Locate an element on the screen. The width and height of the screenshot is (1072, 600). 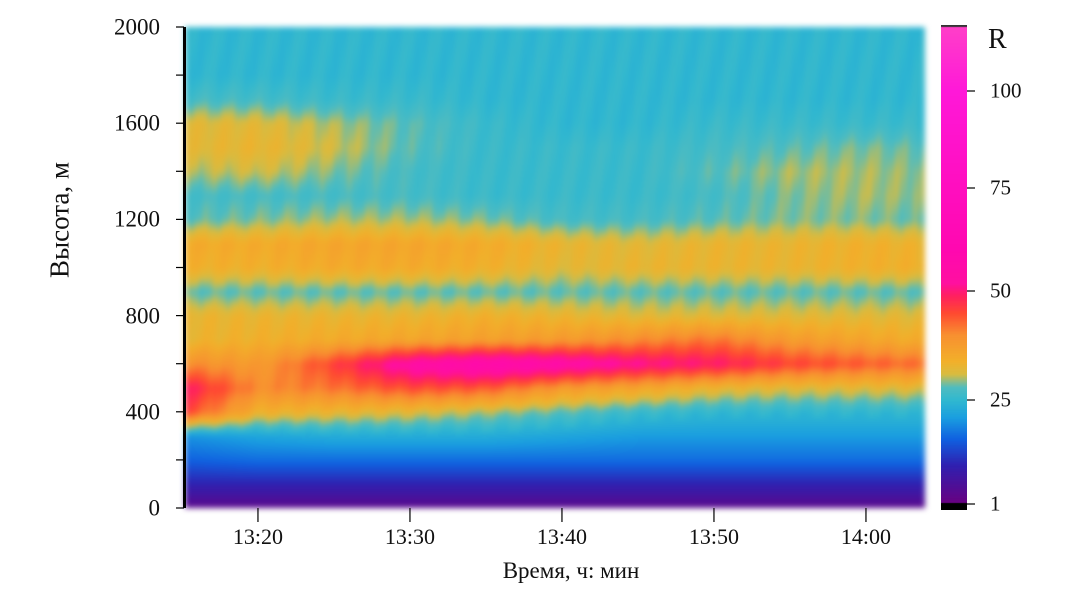
x-axis-label: Время, ч: мин is located at coordinates (571, 570).